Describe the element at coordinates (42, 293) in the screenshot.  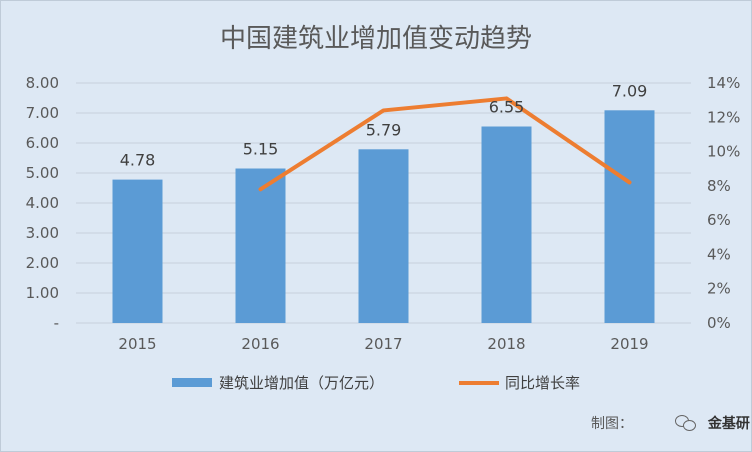
I see `left-tick-label: 1.00` at that location.